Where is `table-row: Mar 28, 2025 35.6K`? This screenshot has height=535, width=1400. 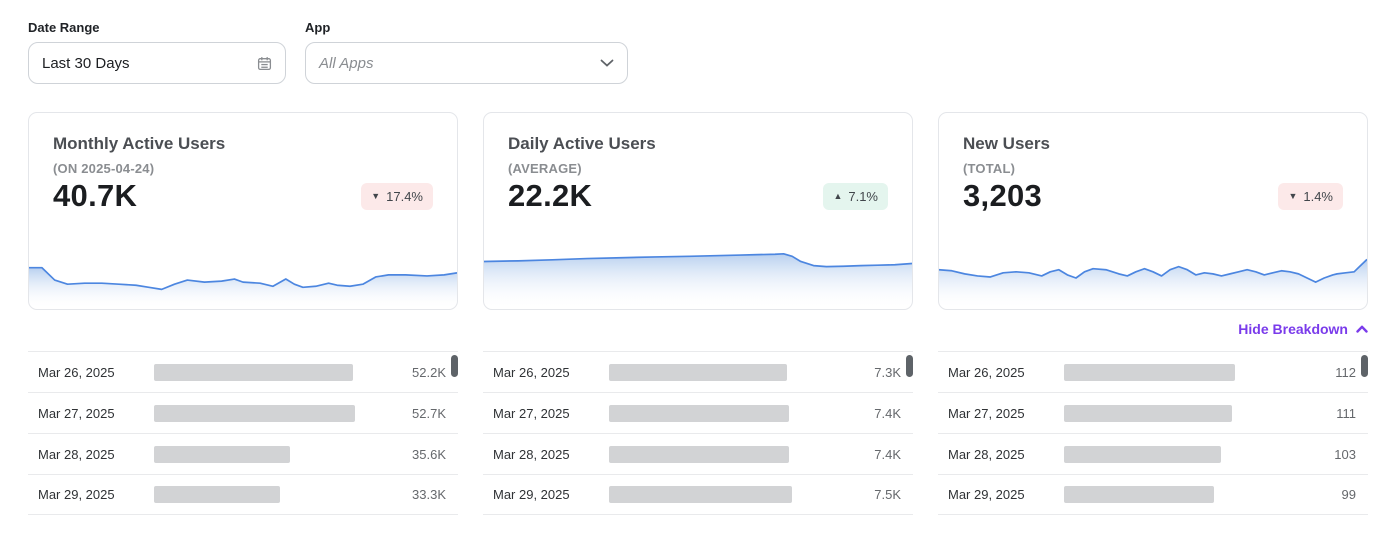
table-row: Mar 28, 2025 35.6K is located at coordinates (243, 453).